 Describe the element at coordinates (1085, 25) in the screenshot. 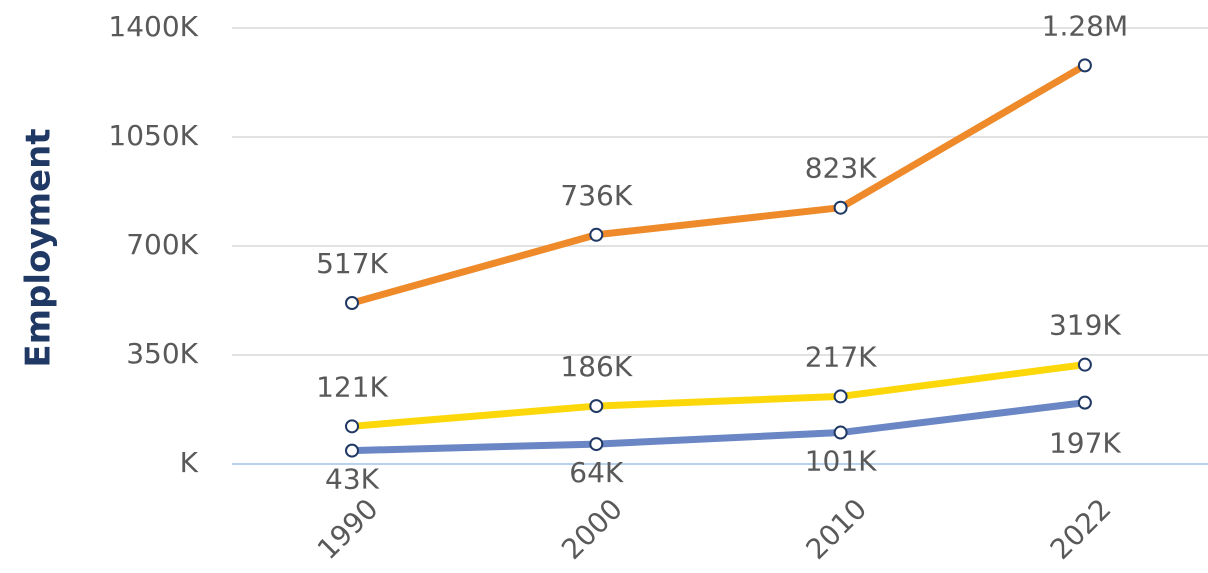

I see `data-label: 1.28M` at that location.